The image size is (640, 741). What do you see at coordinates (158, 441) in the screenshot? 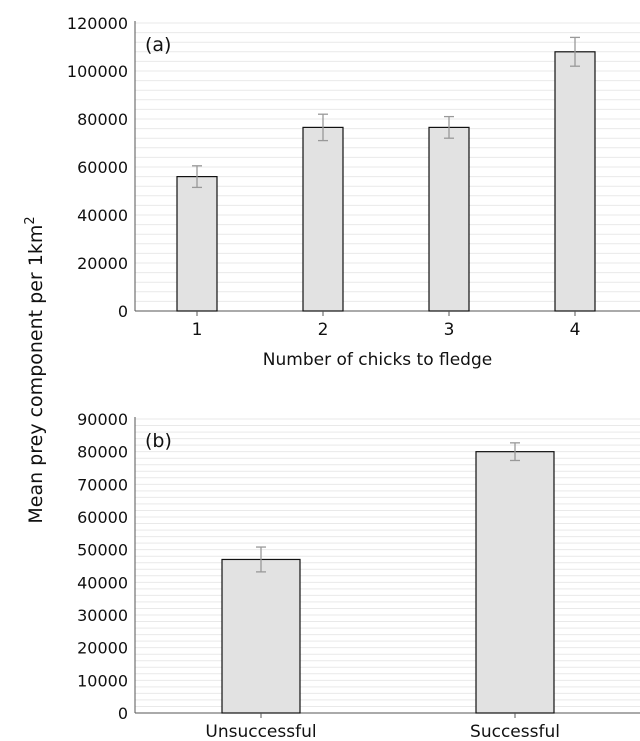
I see `panel-label: (b)` at bounding box center [158, 441].